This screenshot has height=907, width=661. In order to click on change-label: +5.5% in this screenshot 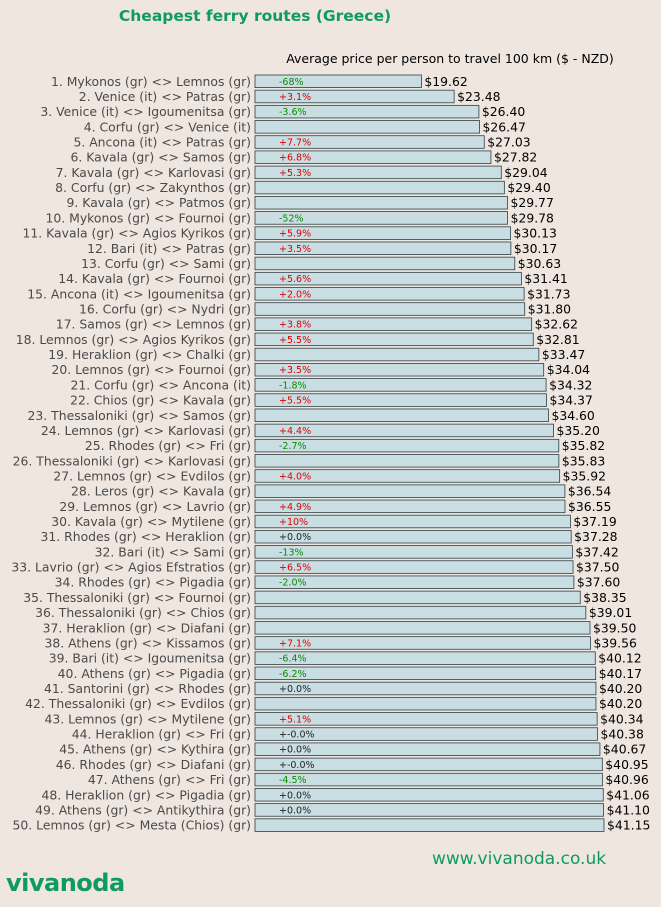, I will do `click(295, 340)`.